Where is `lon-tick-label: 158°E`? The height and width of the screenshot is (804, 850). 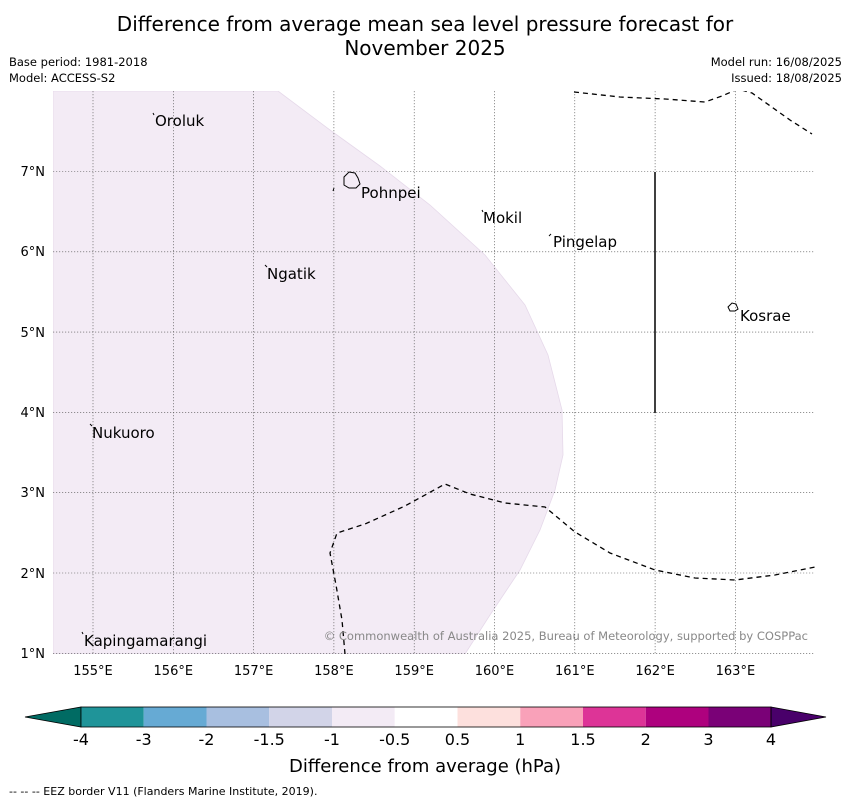 lon-tick-label: 158°E is located at coordinates (334, 671).